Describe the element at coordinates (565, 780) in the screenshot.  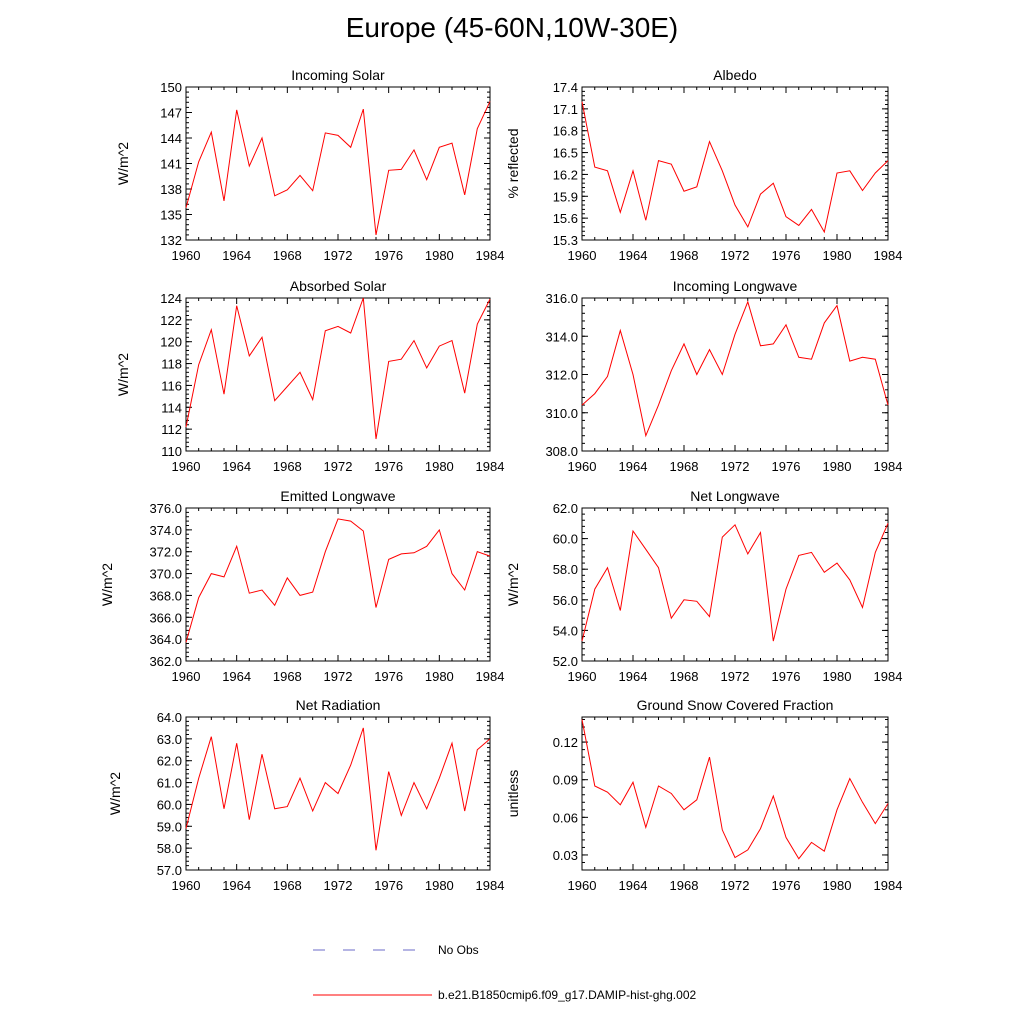
I see `y-tick-label: 0.09` at that location.